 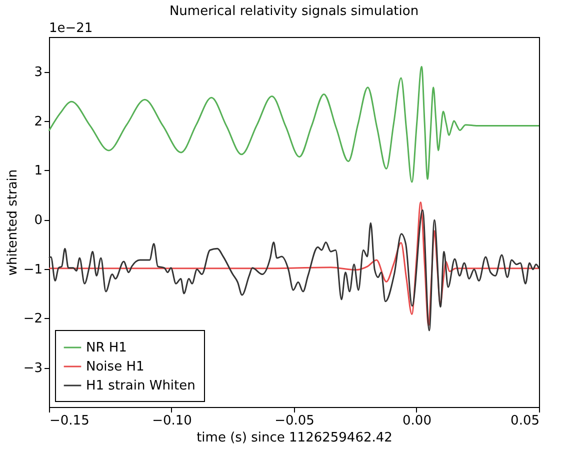 I want to click on y-tick-label: 1, so click(x=38, y=171).